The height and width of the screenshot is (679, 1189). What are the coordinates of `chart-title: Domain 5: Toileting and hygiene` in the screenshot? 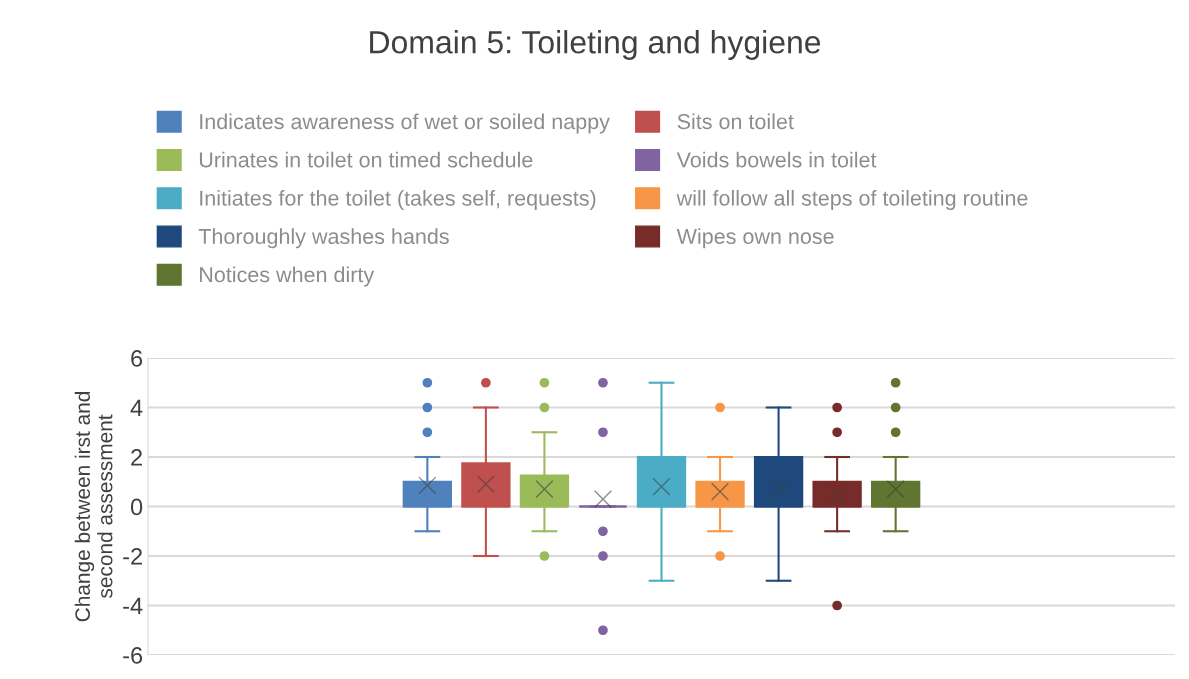 It's located at (595, 45).